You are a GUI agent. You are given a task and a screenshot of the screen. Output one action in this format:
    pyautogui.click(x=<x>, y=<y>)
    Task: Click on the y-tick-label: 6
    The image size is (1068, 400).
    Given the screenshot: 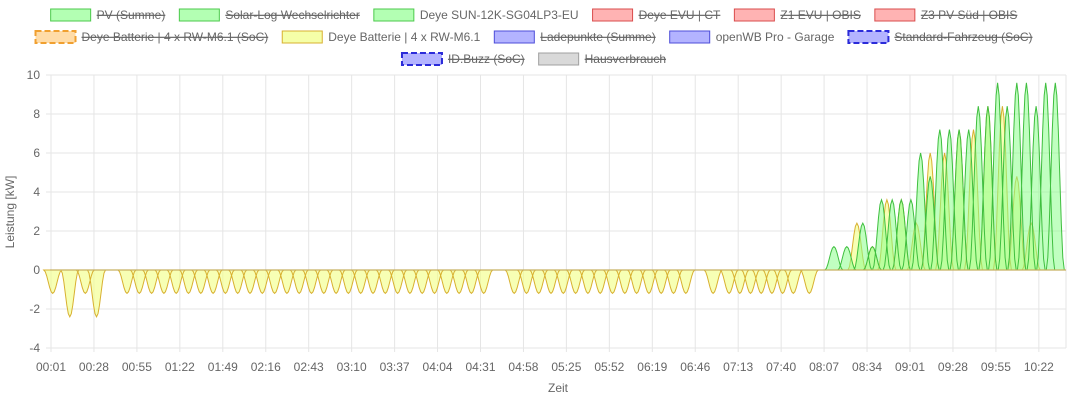 What is the action you would take?
    pyautogui.click(x=36, y=153)
    